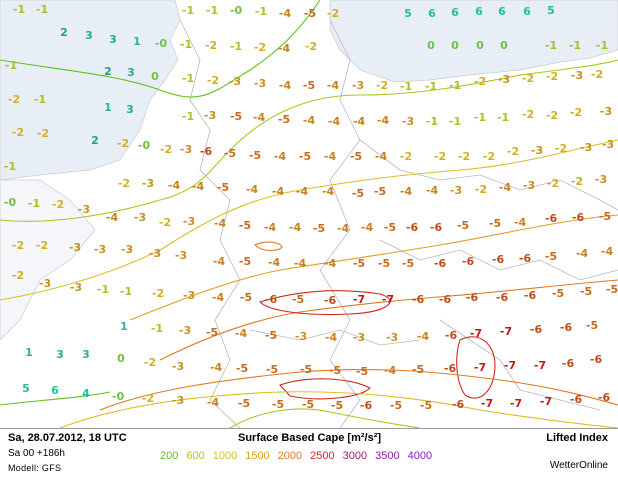 Image resolution: width=618 pixels, height=478 pixels. Describe the element at coordinates (95, 140) in the screenshot. I see `lifted-index-value: 2` at that location.